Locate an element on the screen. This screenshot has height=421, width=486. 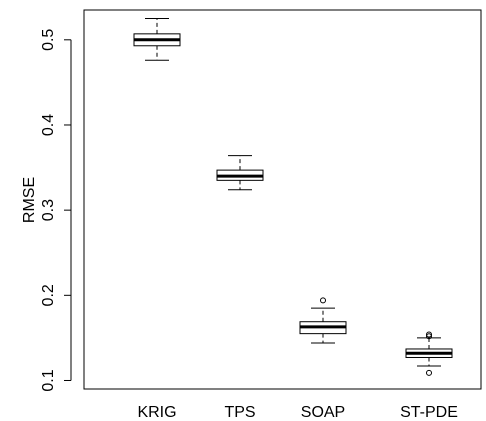
box-soap is located at coordinates (323, 320).